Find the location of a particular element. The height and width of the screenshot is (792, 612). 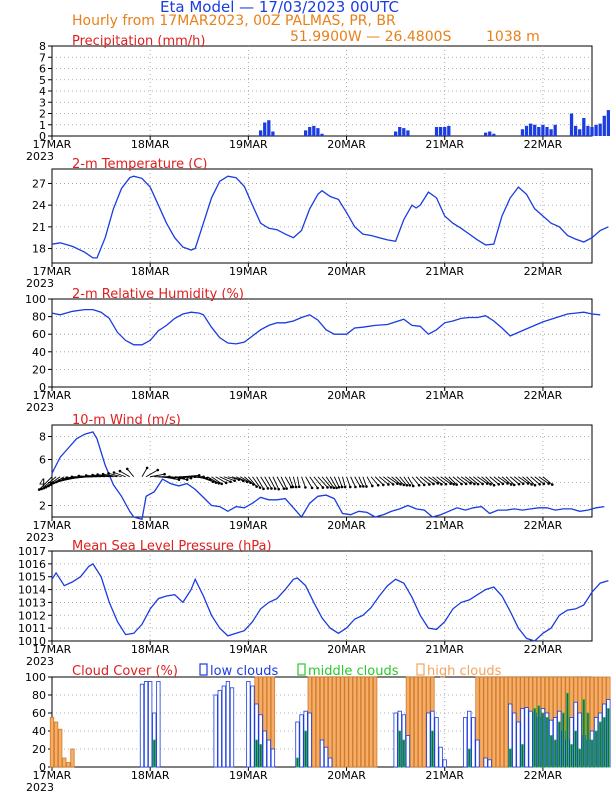

pressure-panel is located at coordinates (328, 597).